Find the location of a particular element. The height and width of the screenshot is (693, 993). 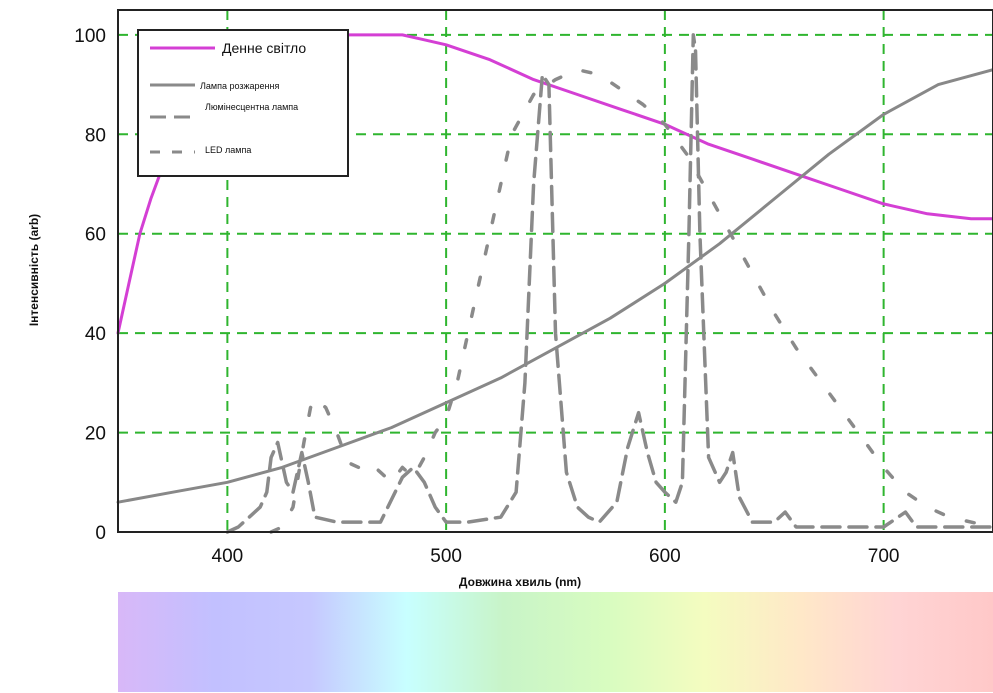

visible-spectrum-bar is located at coordinates (555, 642).